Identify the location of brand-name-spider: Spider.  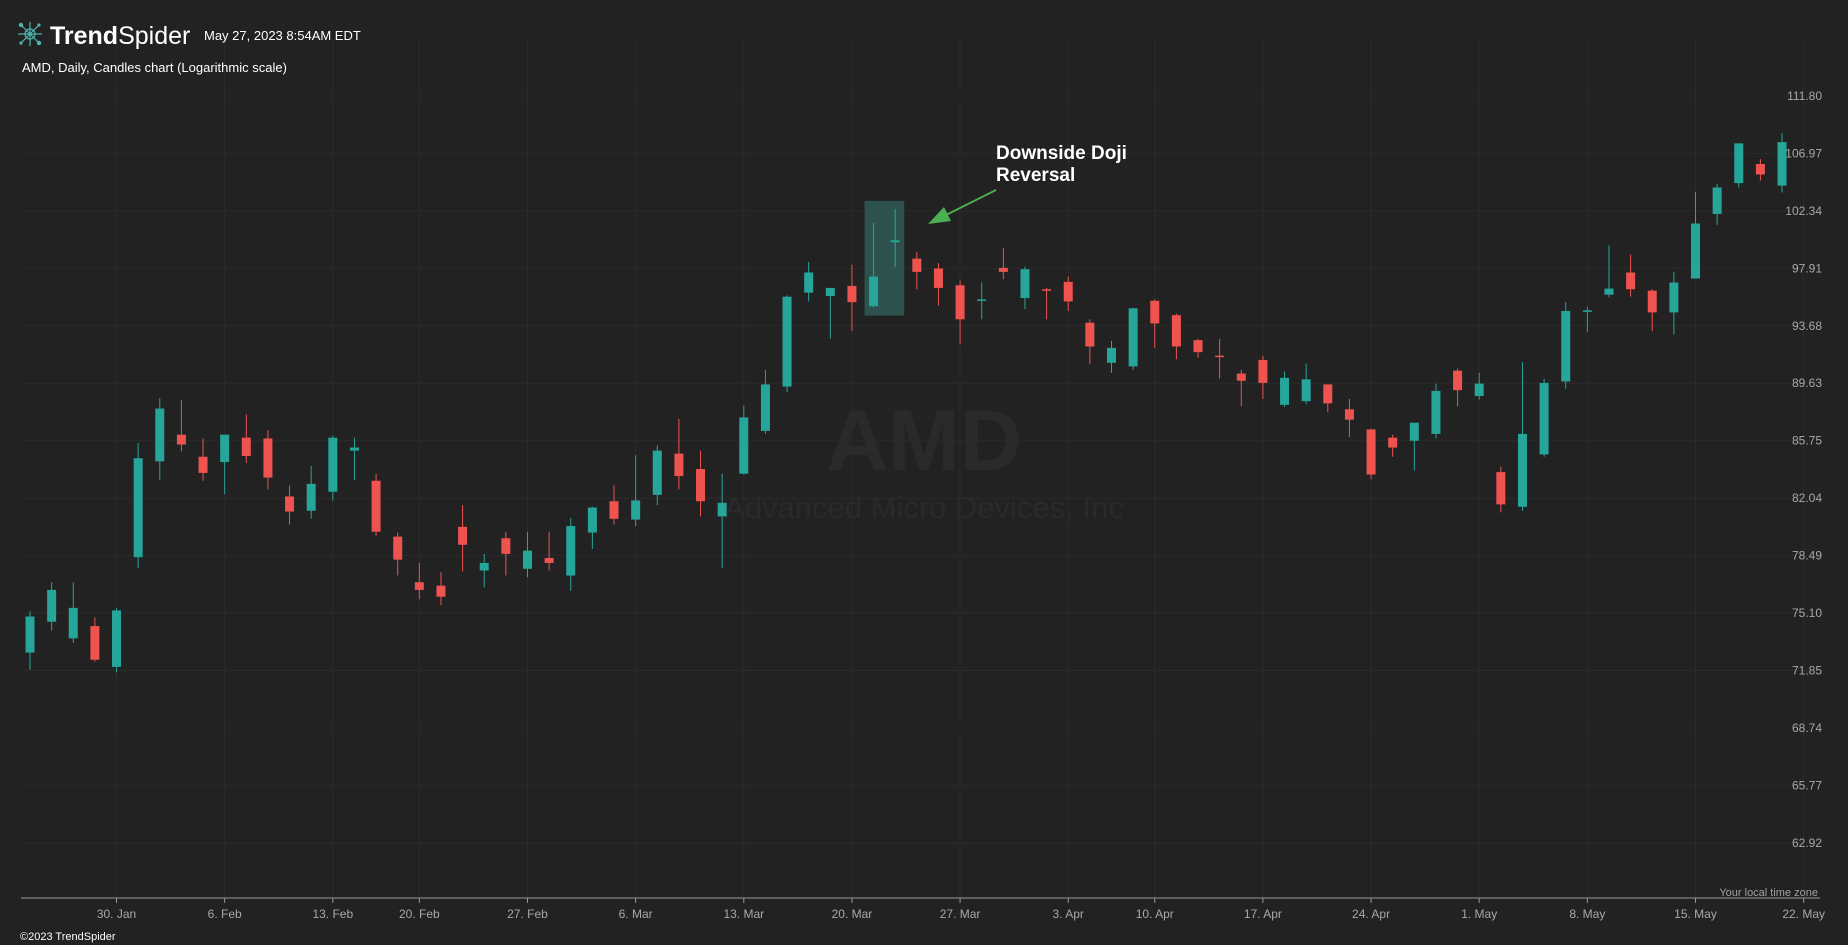
(154, 36).